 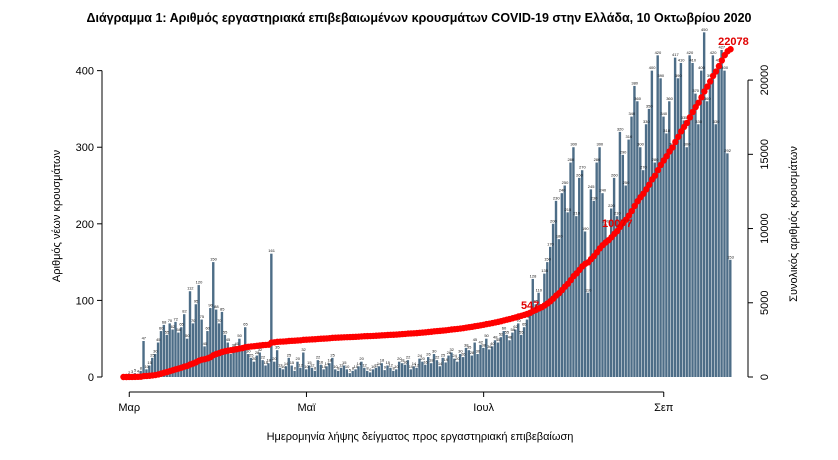 What do you see at coordinates (692, 59) in the screenshot?
I see `bar-value-label: 410` at bounding box center [692, 59].